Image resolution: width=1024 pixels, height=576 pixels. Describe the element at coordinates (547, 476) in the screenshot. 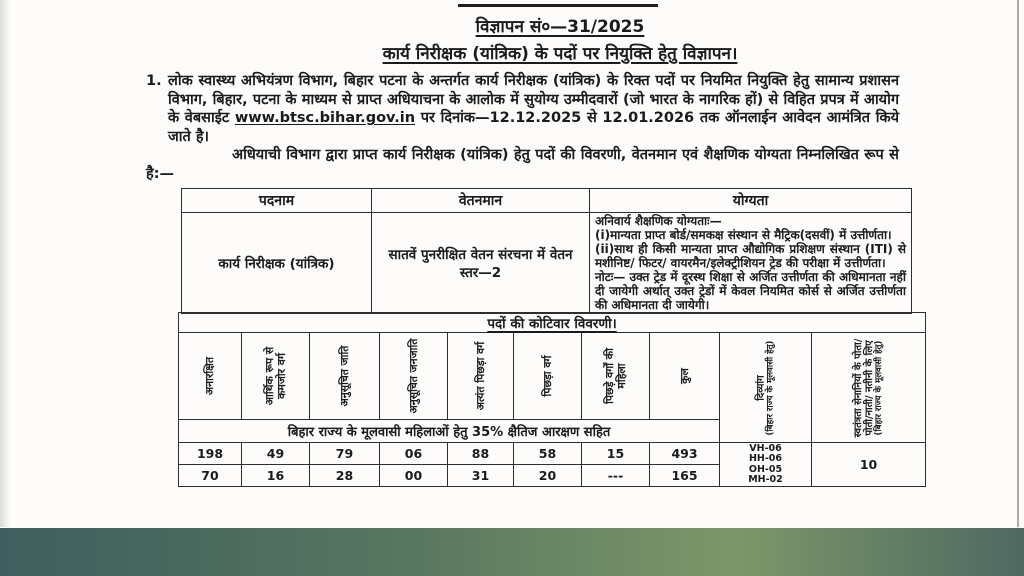

I see `cell-r2-bc: 20` at that location.